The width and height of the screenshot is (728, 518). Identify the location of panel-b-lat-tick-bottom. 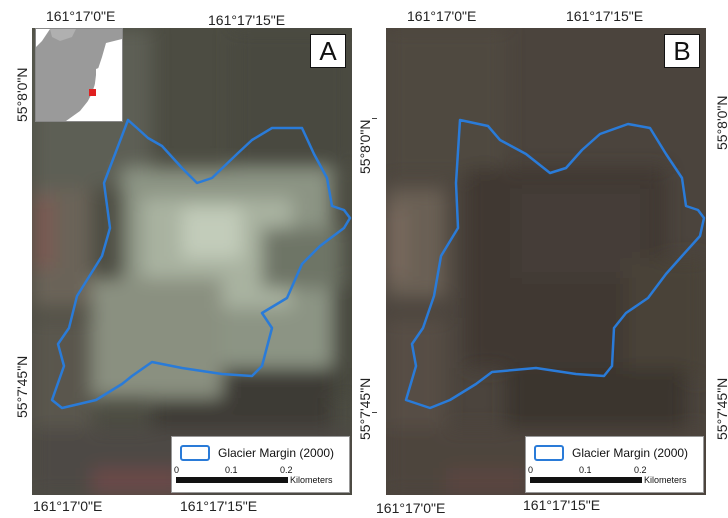
(374, 412).